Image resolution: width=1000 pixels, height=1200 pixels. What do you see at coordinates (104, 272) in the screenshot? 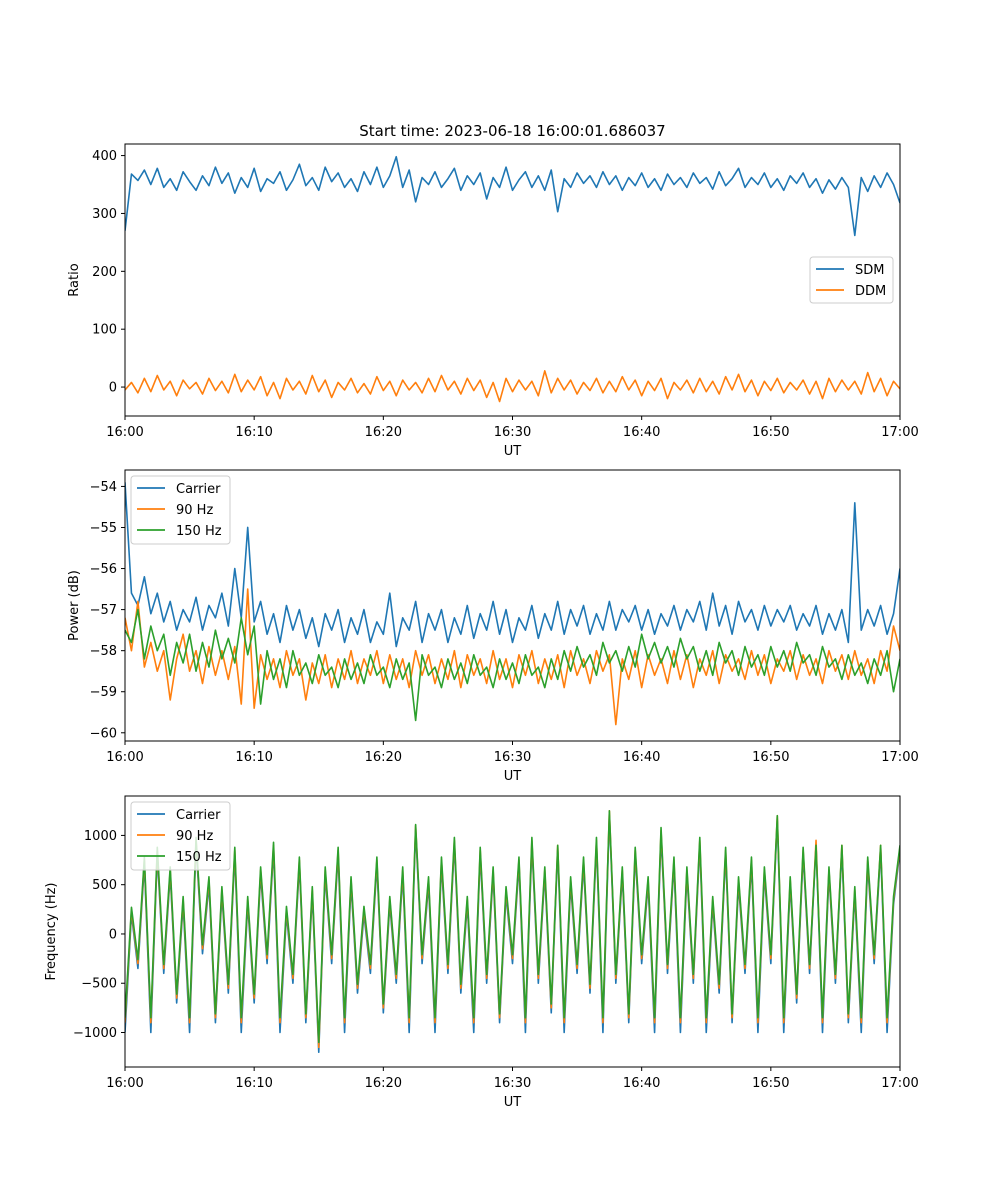
I see `ratio-y-tick-label: 200` at bounding box center [104, 272].